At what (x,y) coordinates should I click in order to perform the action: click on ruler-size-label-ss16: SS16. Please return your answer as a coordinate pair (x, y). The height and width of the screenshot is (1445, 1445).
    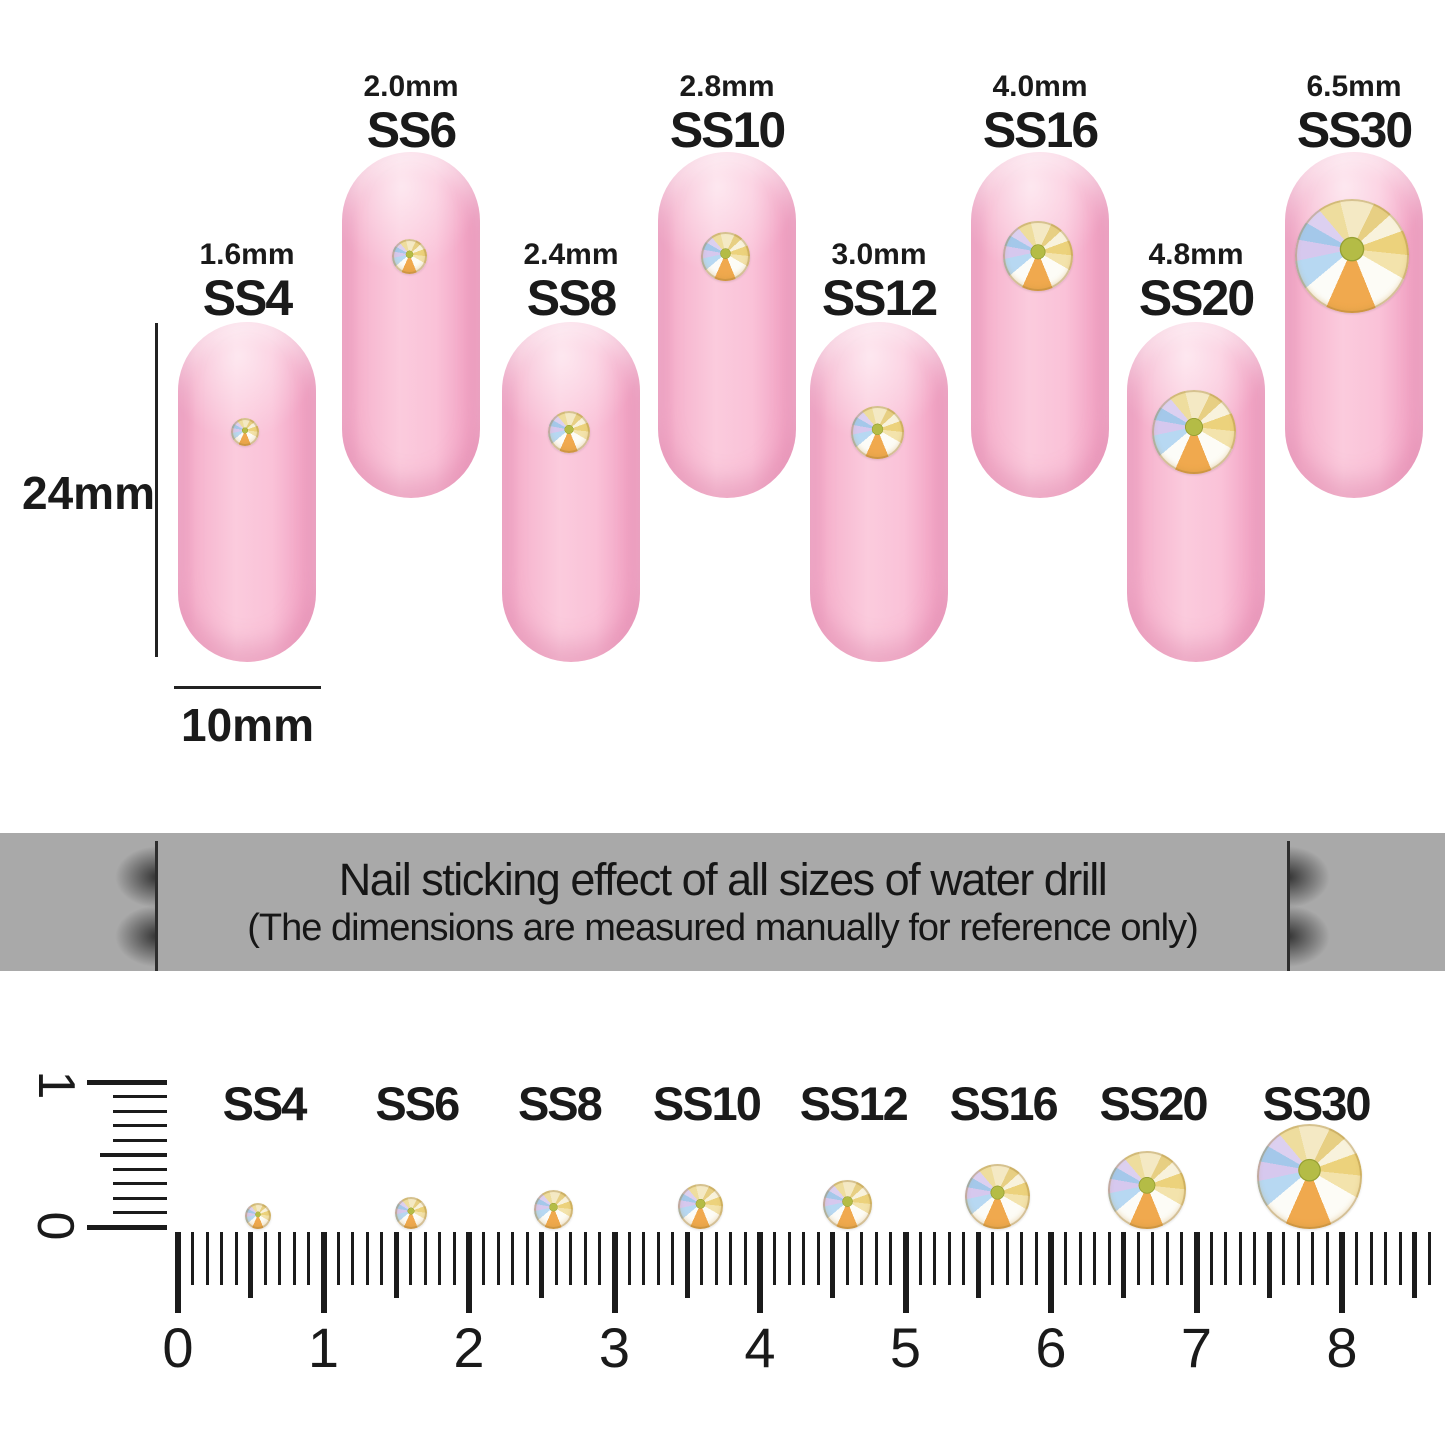
    Looking at the image, I should click on (1004, 1103).